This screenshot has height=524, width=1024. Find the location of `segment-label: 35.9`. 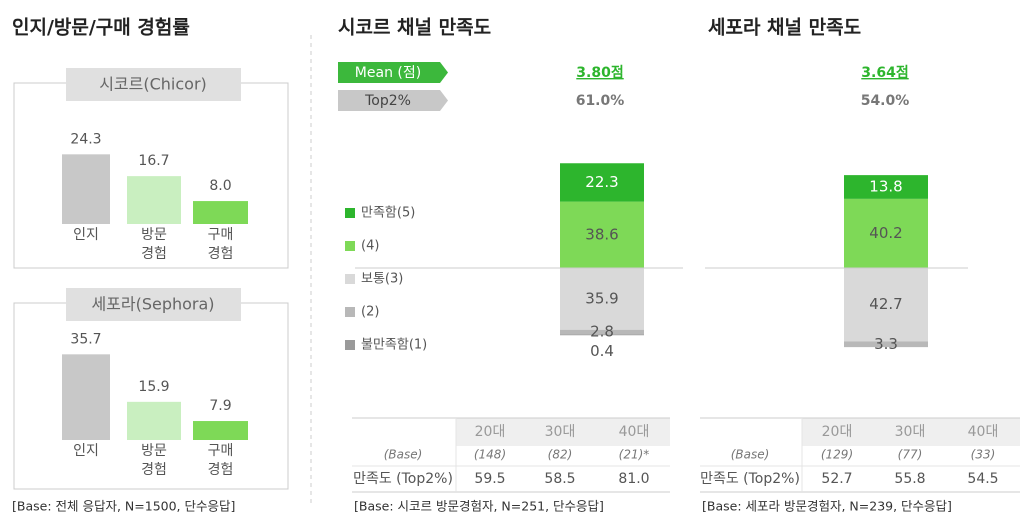

segment-label: 35.9 is located at coordinates (601, 298).